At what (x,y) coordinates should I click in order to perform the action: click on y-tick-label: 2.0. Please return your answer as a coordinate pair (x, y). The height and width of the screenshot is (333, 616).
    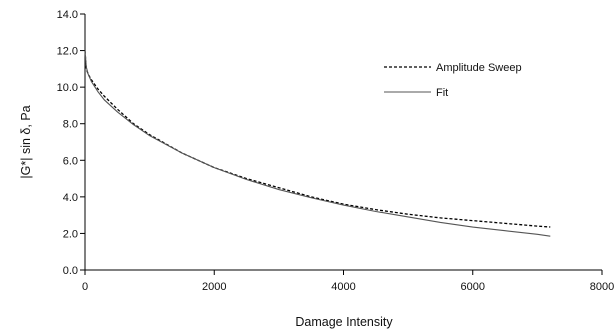
    Looking at the image, I should click on (70, 234).